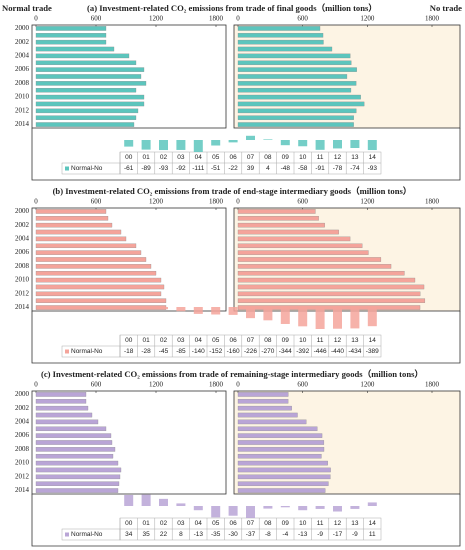 The image size is (465, 550). I want to click on table-header: 08, so click(268, 340).